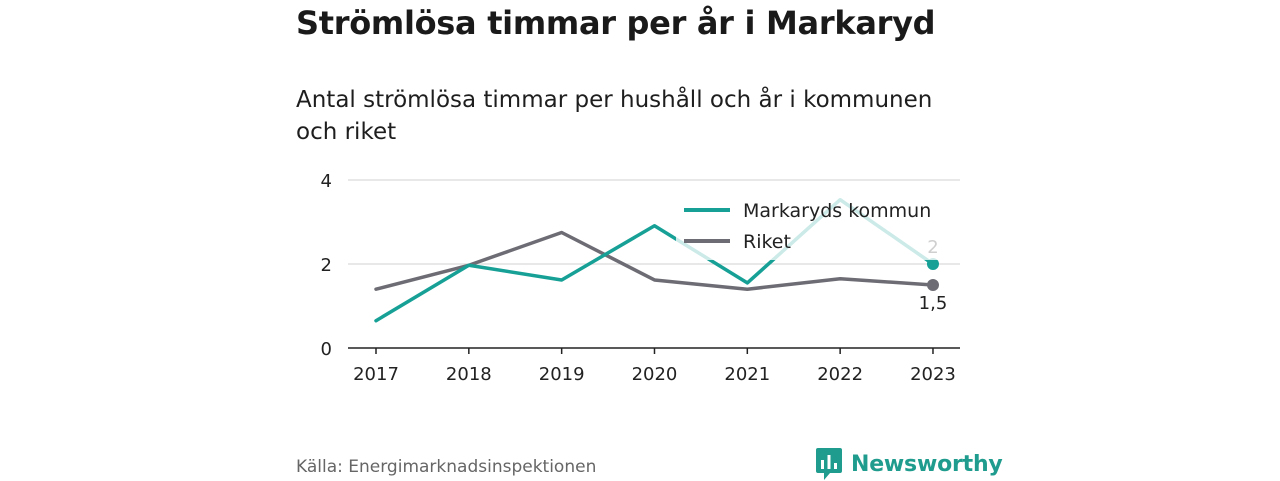 The image size is (1280, 481). What do you see at coordinates (840, 374) in the screenshot?
I see `x-tick-label: 2022` at bounding box center [840, 374].